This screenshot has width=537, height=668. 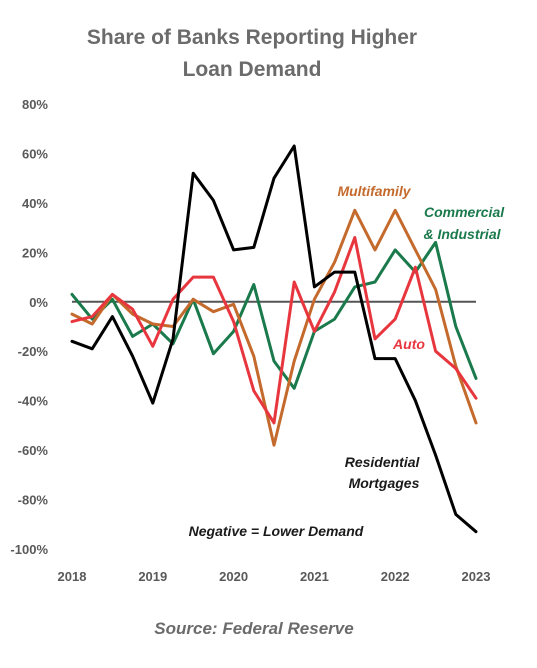 I want to click on x-tick-label: 2020, so click(x=233, y=576).